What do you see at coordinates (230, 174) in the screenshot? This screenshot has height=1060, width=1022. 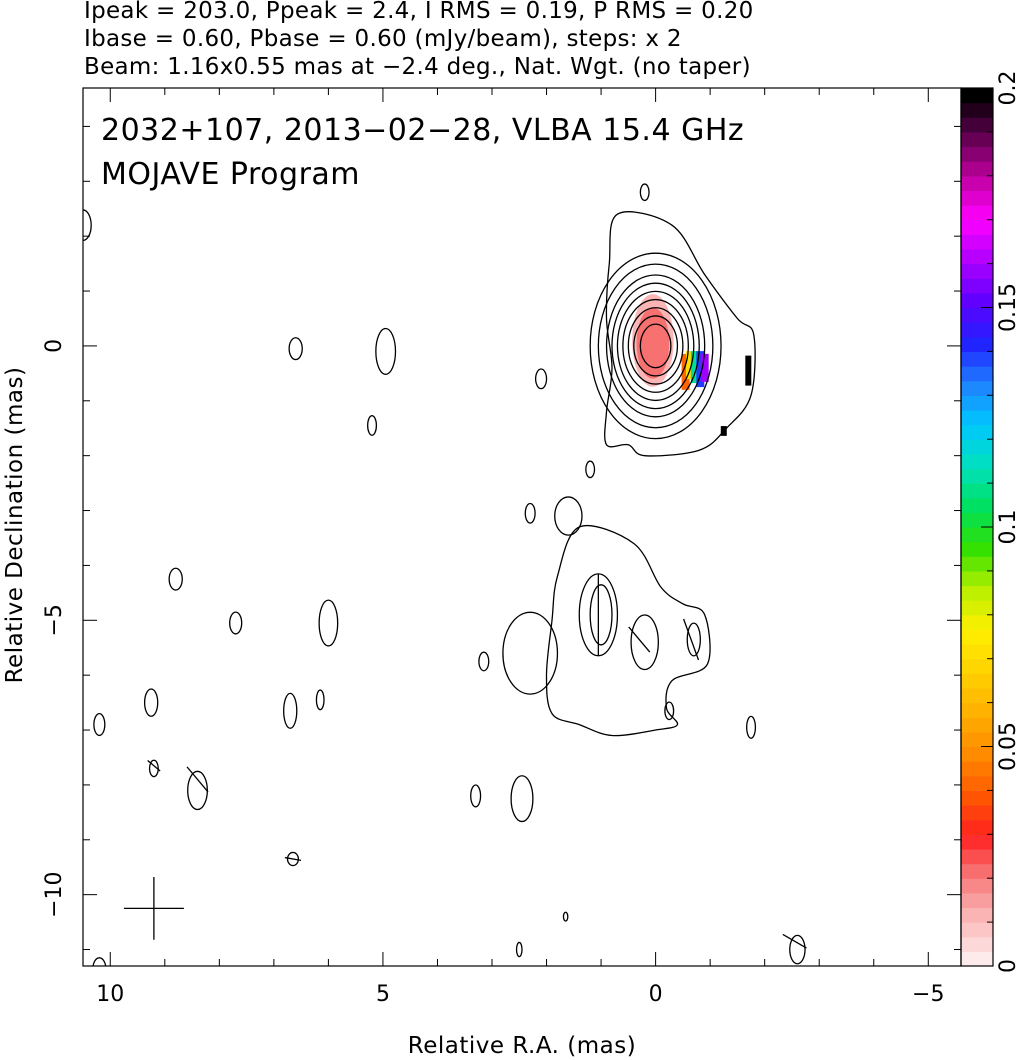 I see `chart-subtitle: MOJAVE Program` at bounding box center [230, 174].